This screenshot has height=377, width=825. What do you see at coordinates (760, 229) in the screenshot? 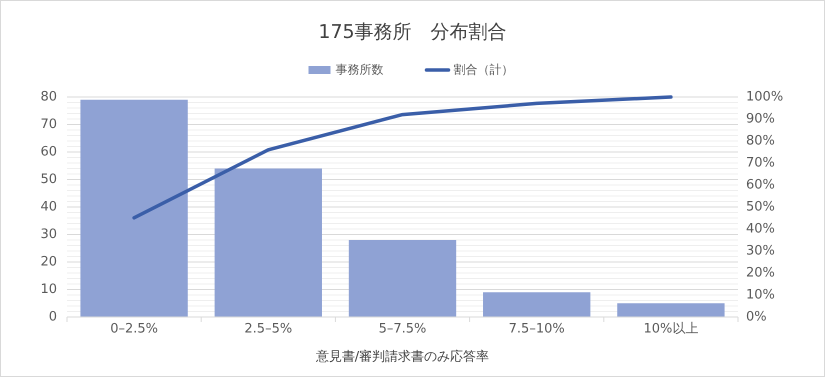
I see `y2-tick-label: 40%` at bounding box center [760, 229].